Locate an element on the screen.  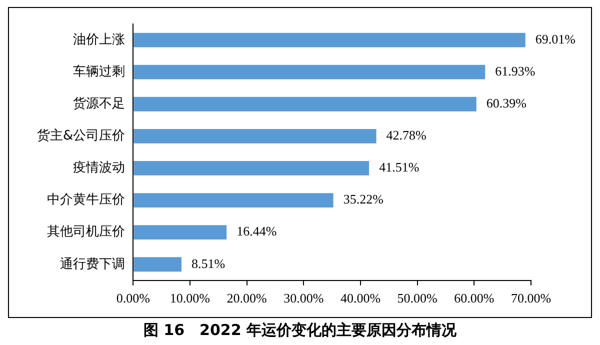
data-label: 61.93% is located at coordinates (515, 70).